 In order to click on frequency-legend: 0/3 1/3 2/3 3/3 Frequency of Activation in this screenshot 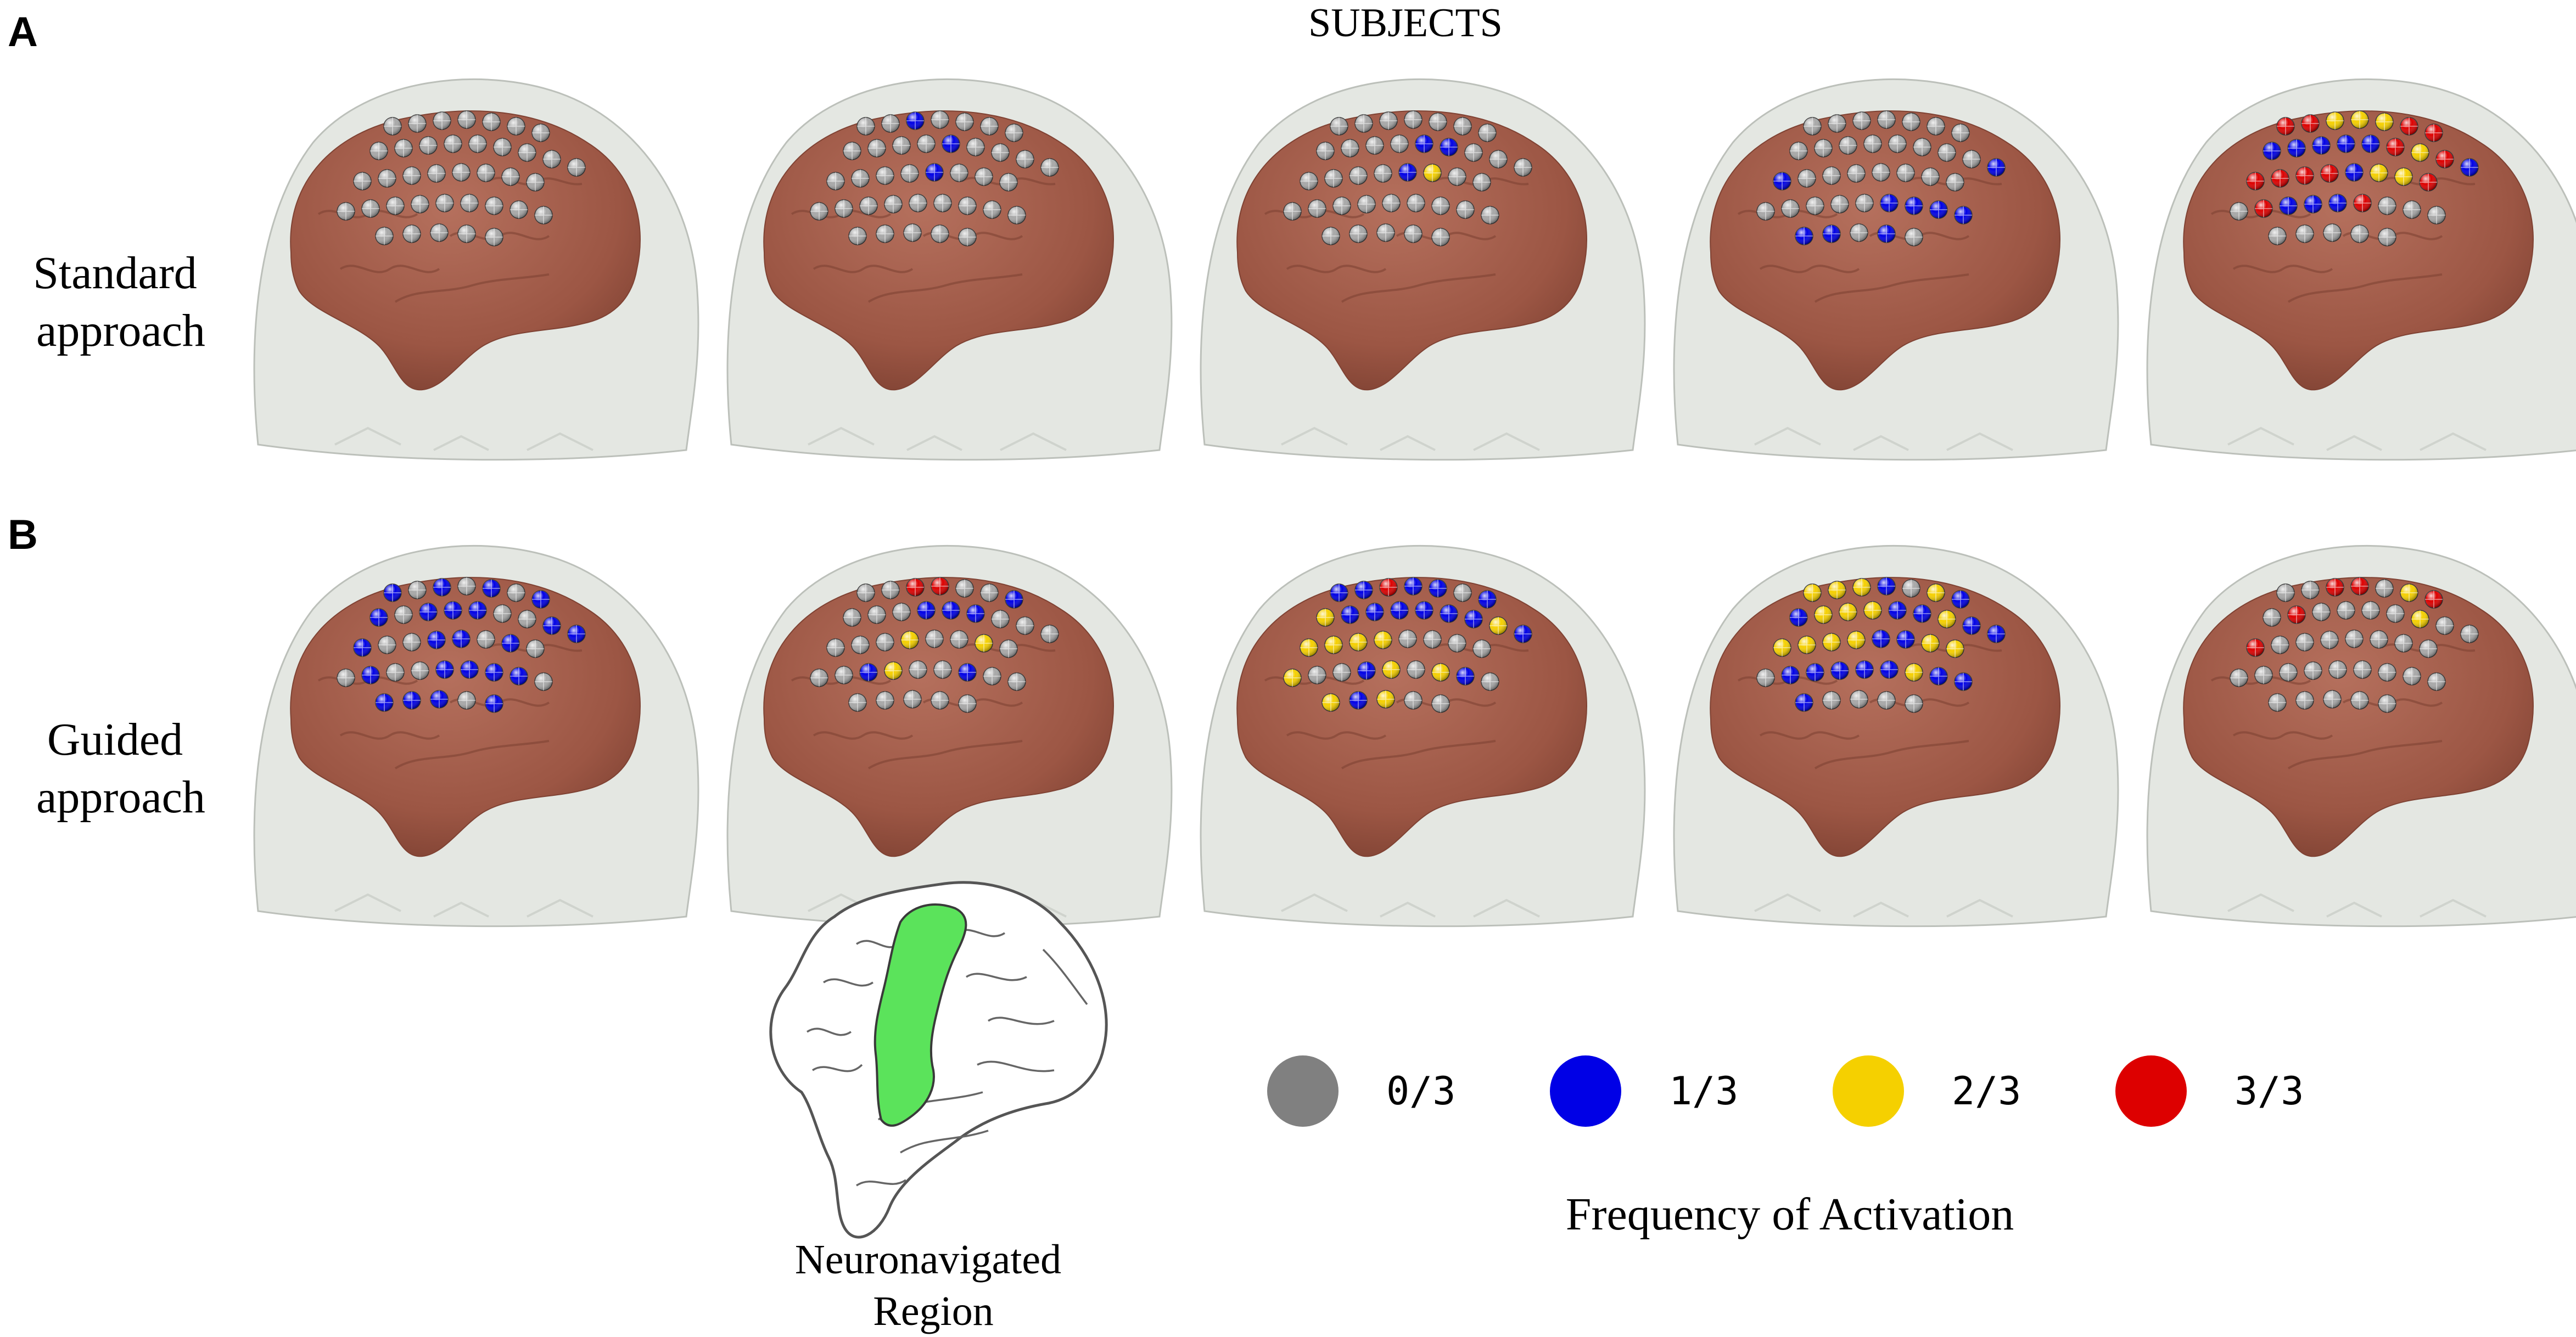, I will do `click(1786, 1147)`.